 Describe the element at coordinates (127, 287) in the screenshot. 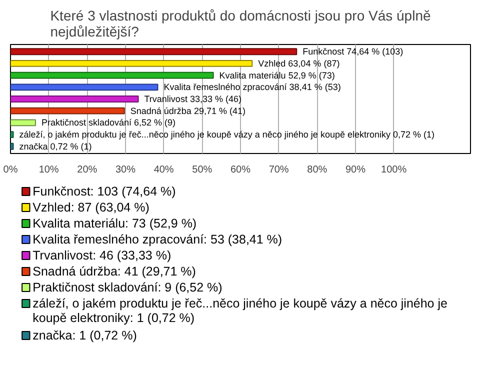

I see `legend-label: Praktičnost skladování: 9 (6,52 %)` at that location.